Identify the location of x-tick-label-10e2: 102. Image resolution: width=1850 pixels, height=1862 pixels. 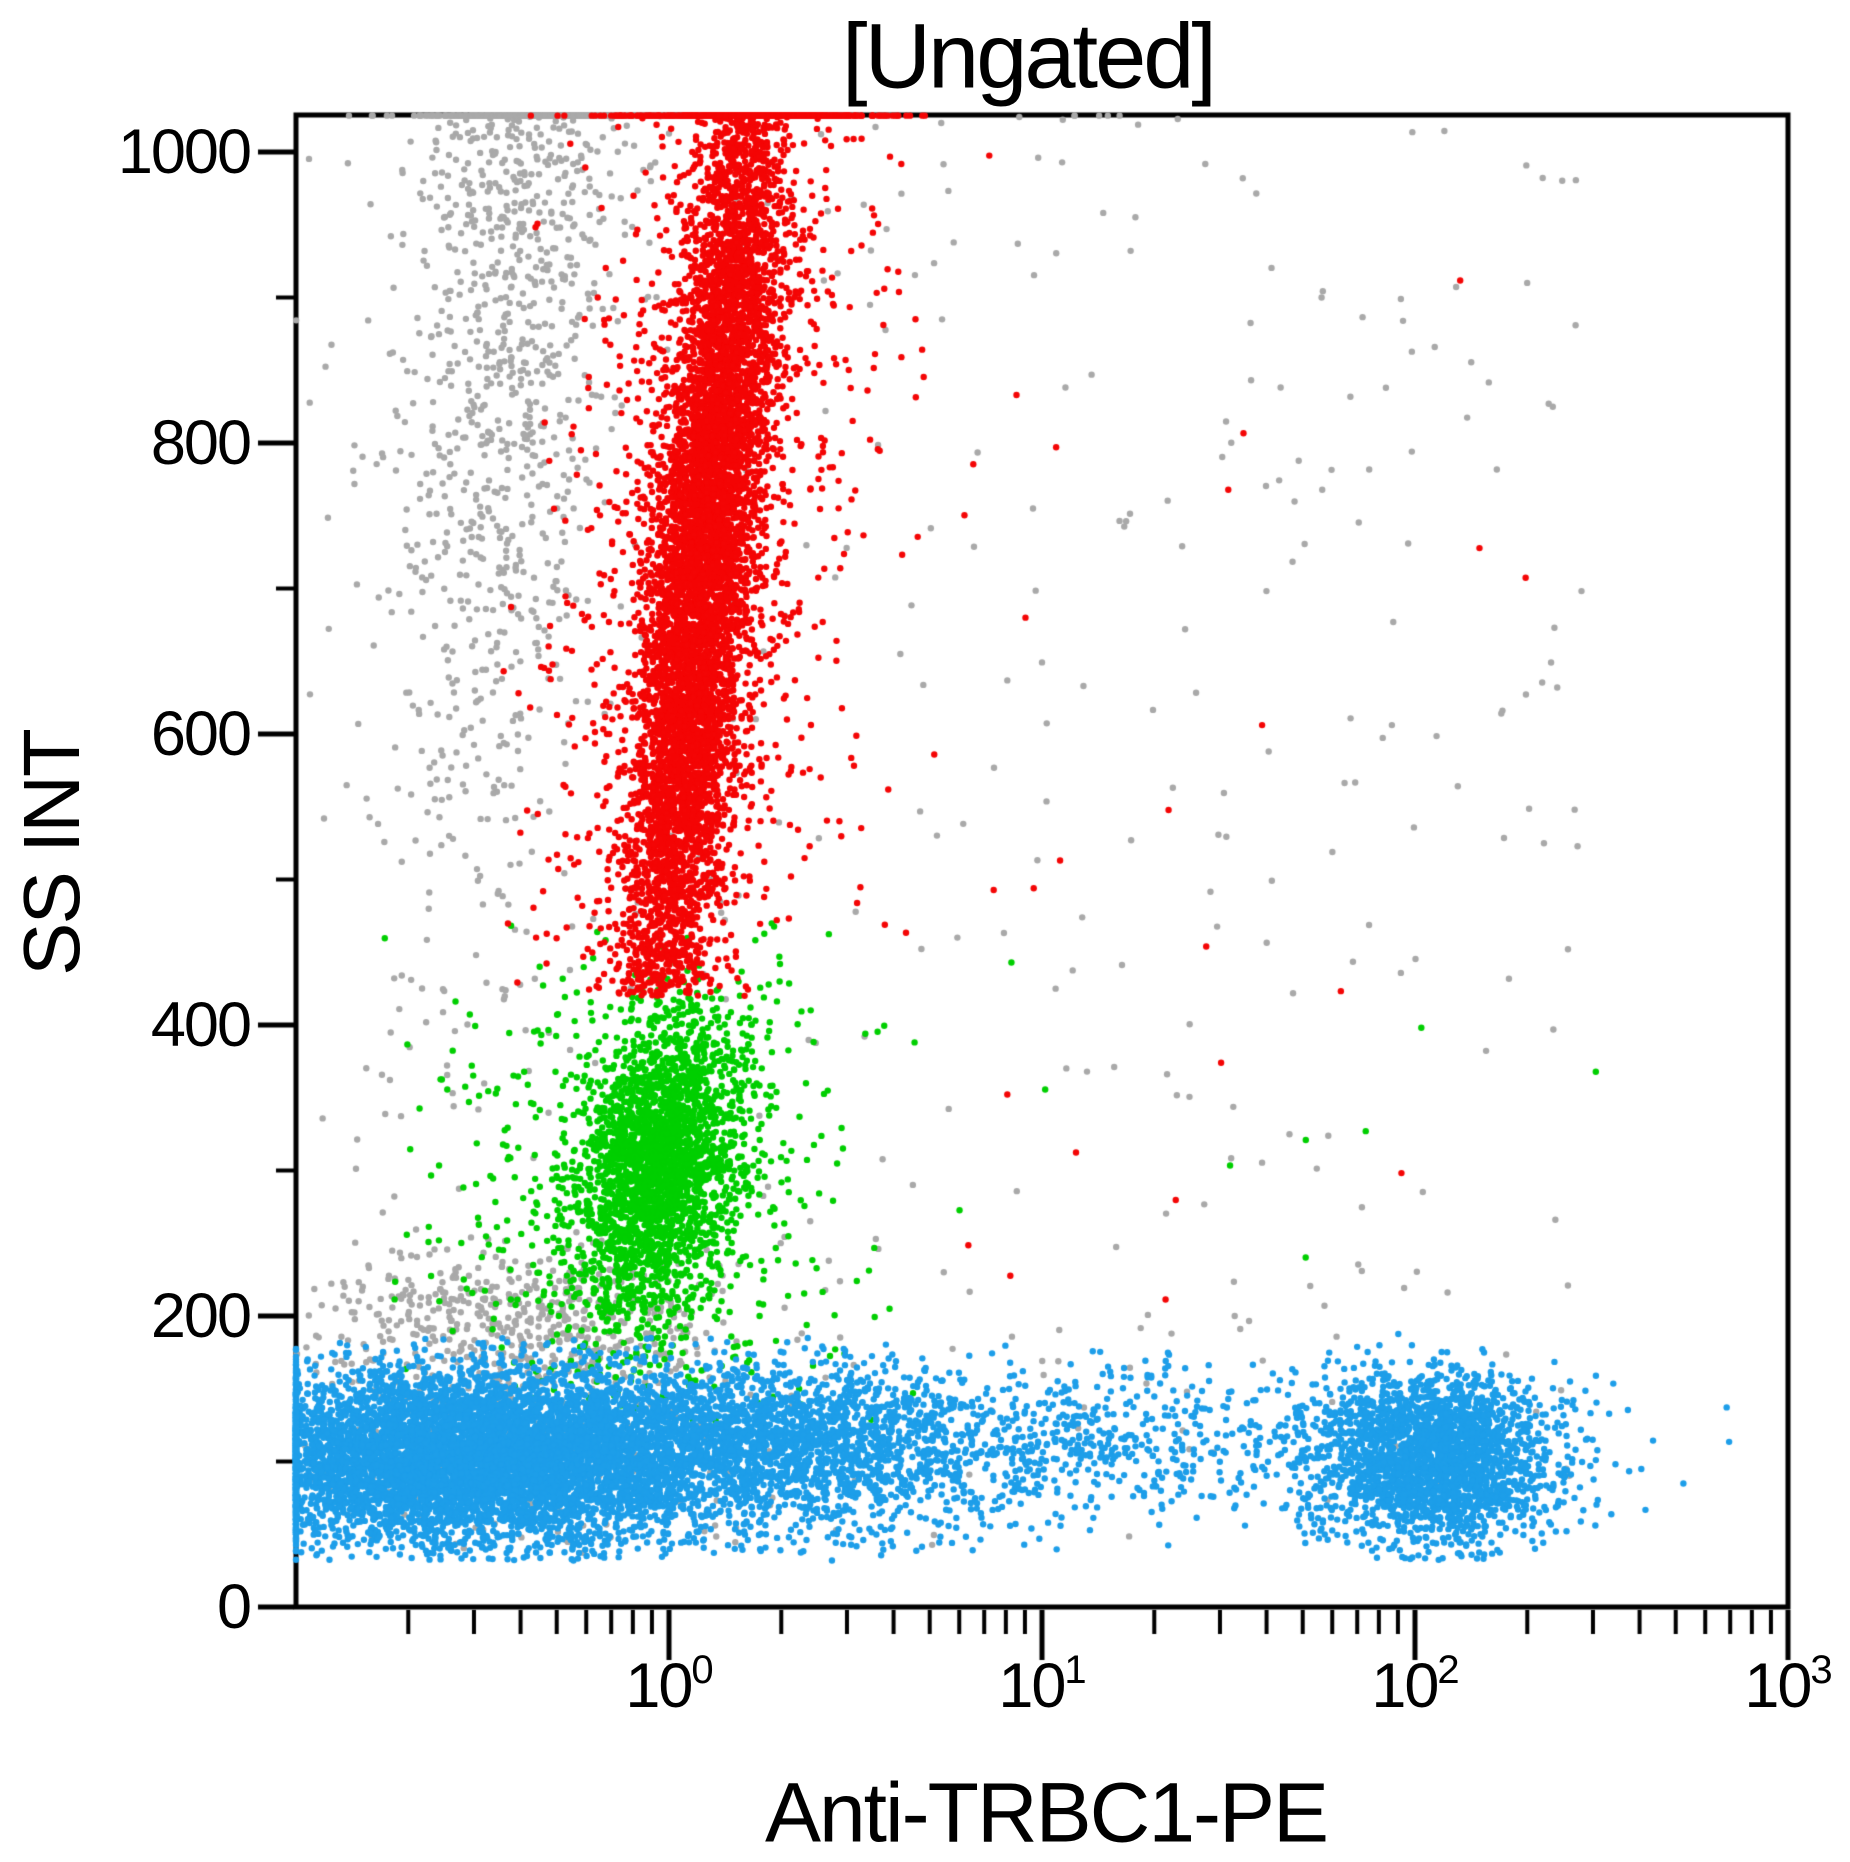
(1415, 1689).